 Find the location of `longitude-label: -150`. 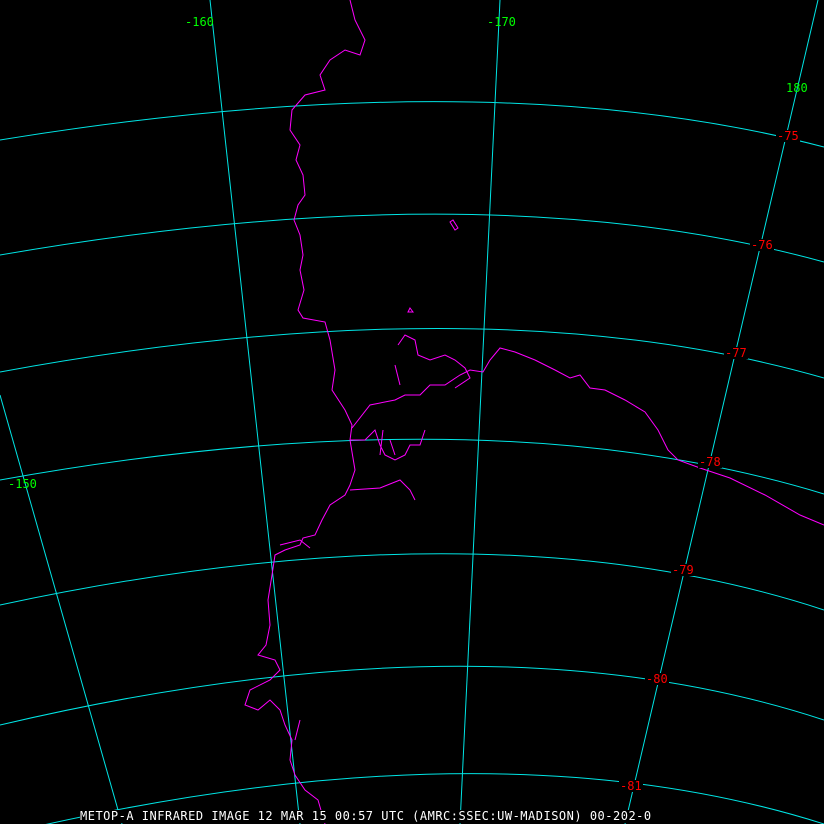

longitude-label: -150 is located at coordinates (22, 484).